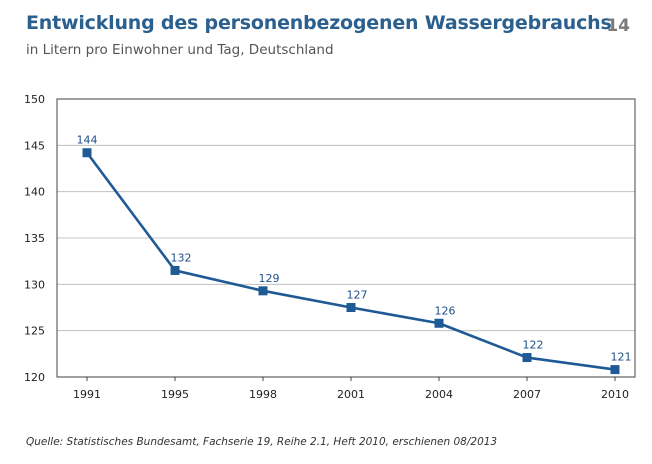 This screenshot has height=464, width=652. What do you see at coordinates (34, 238) in the screenshot?
I see `y-tick-label: 135` at bounding box center [34, 238].